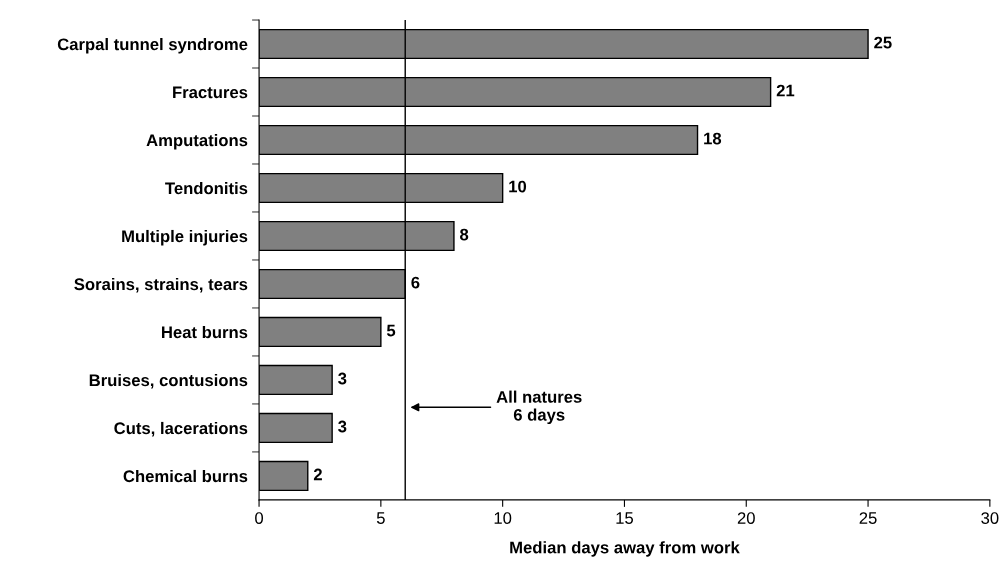 The image size is (1008, 572). I want to click on y-tick-label: Sorains, strains, tears, so click(161, 285).